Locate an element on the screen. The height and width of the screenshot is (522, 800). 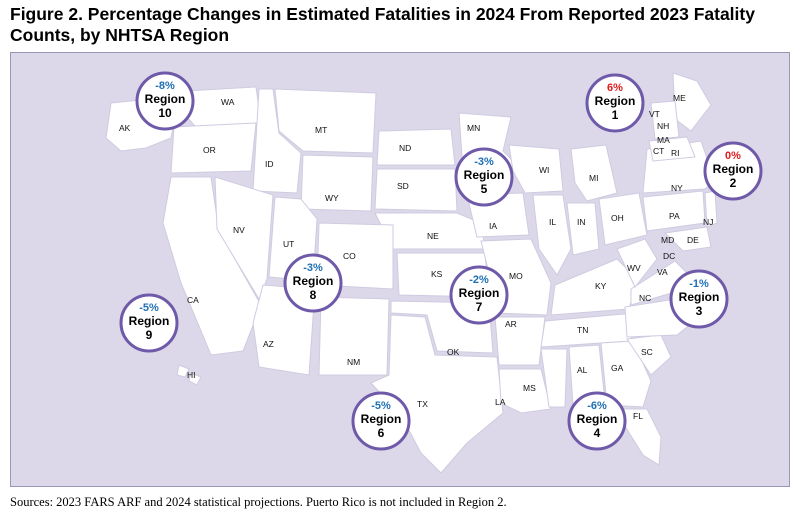
state-label-ks: KS is located at coordinates (437, 274).